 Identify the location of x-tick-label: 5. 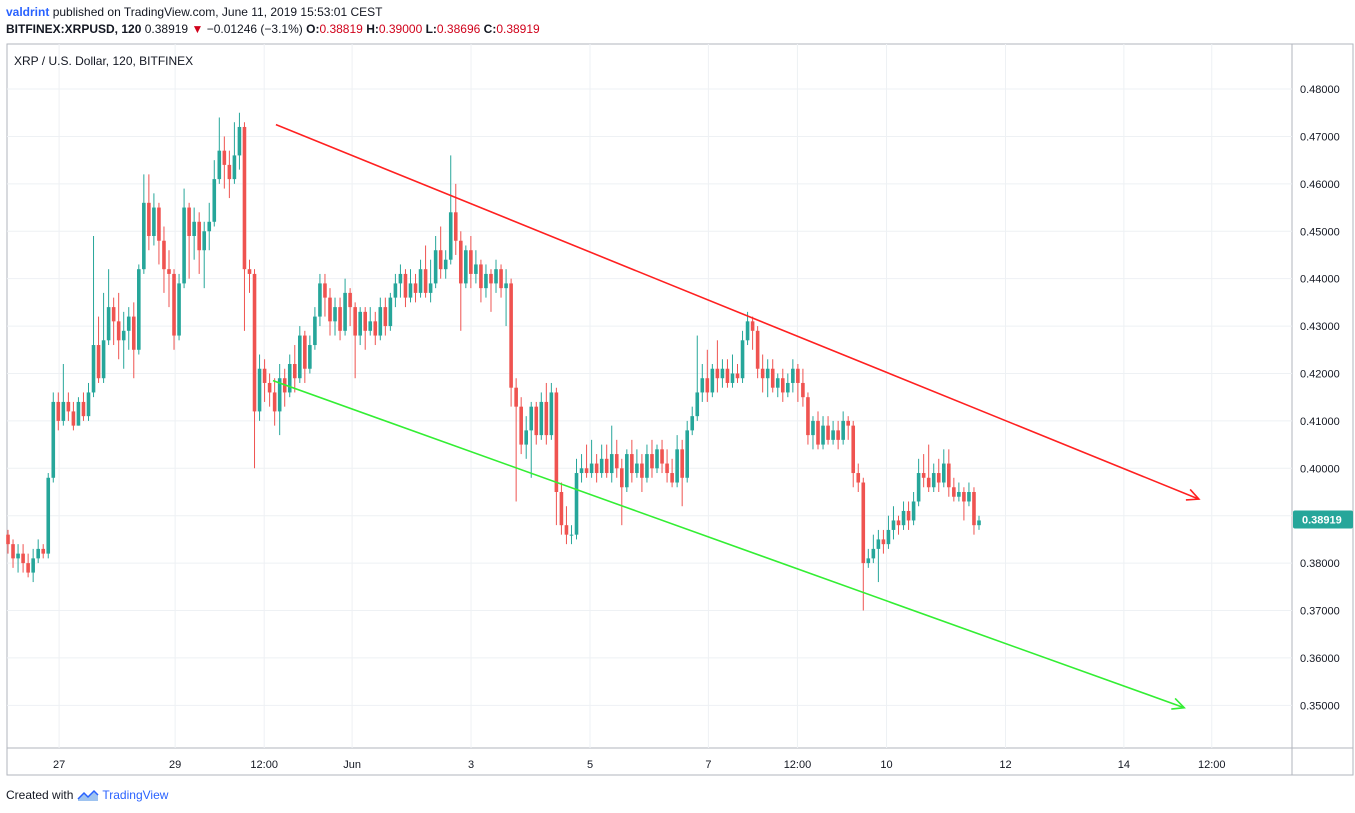
(590, 765).